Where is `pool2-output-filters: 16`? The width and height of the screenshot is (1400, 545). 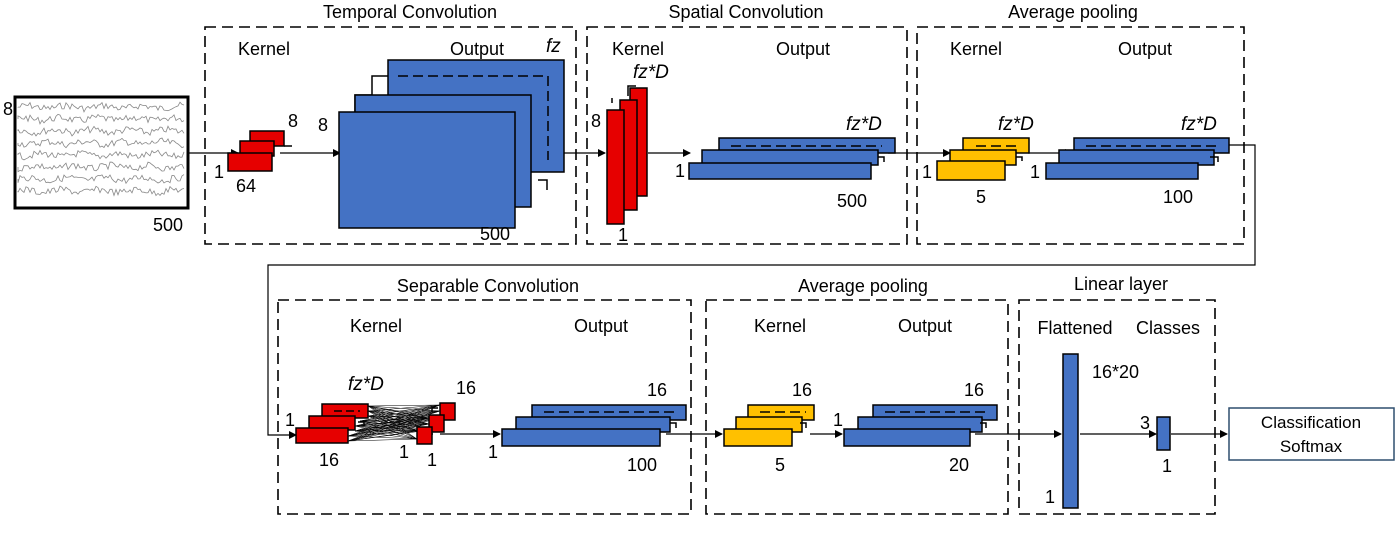
pool2-output-filters: 16 is located at coordinates (974, 390).